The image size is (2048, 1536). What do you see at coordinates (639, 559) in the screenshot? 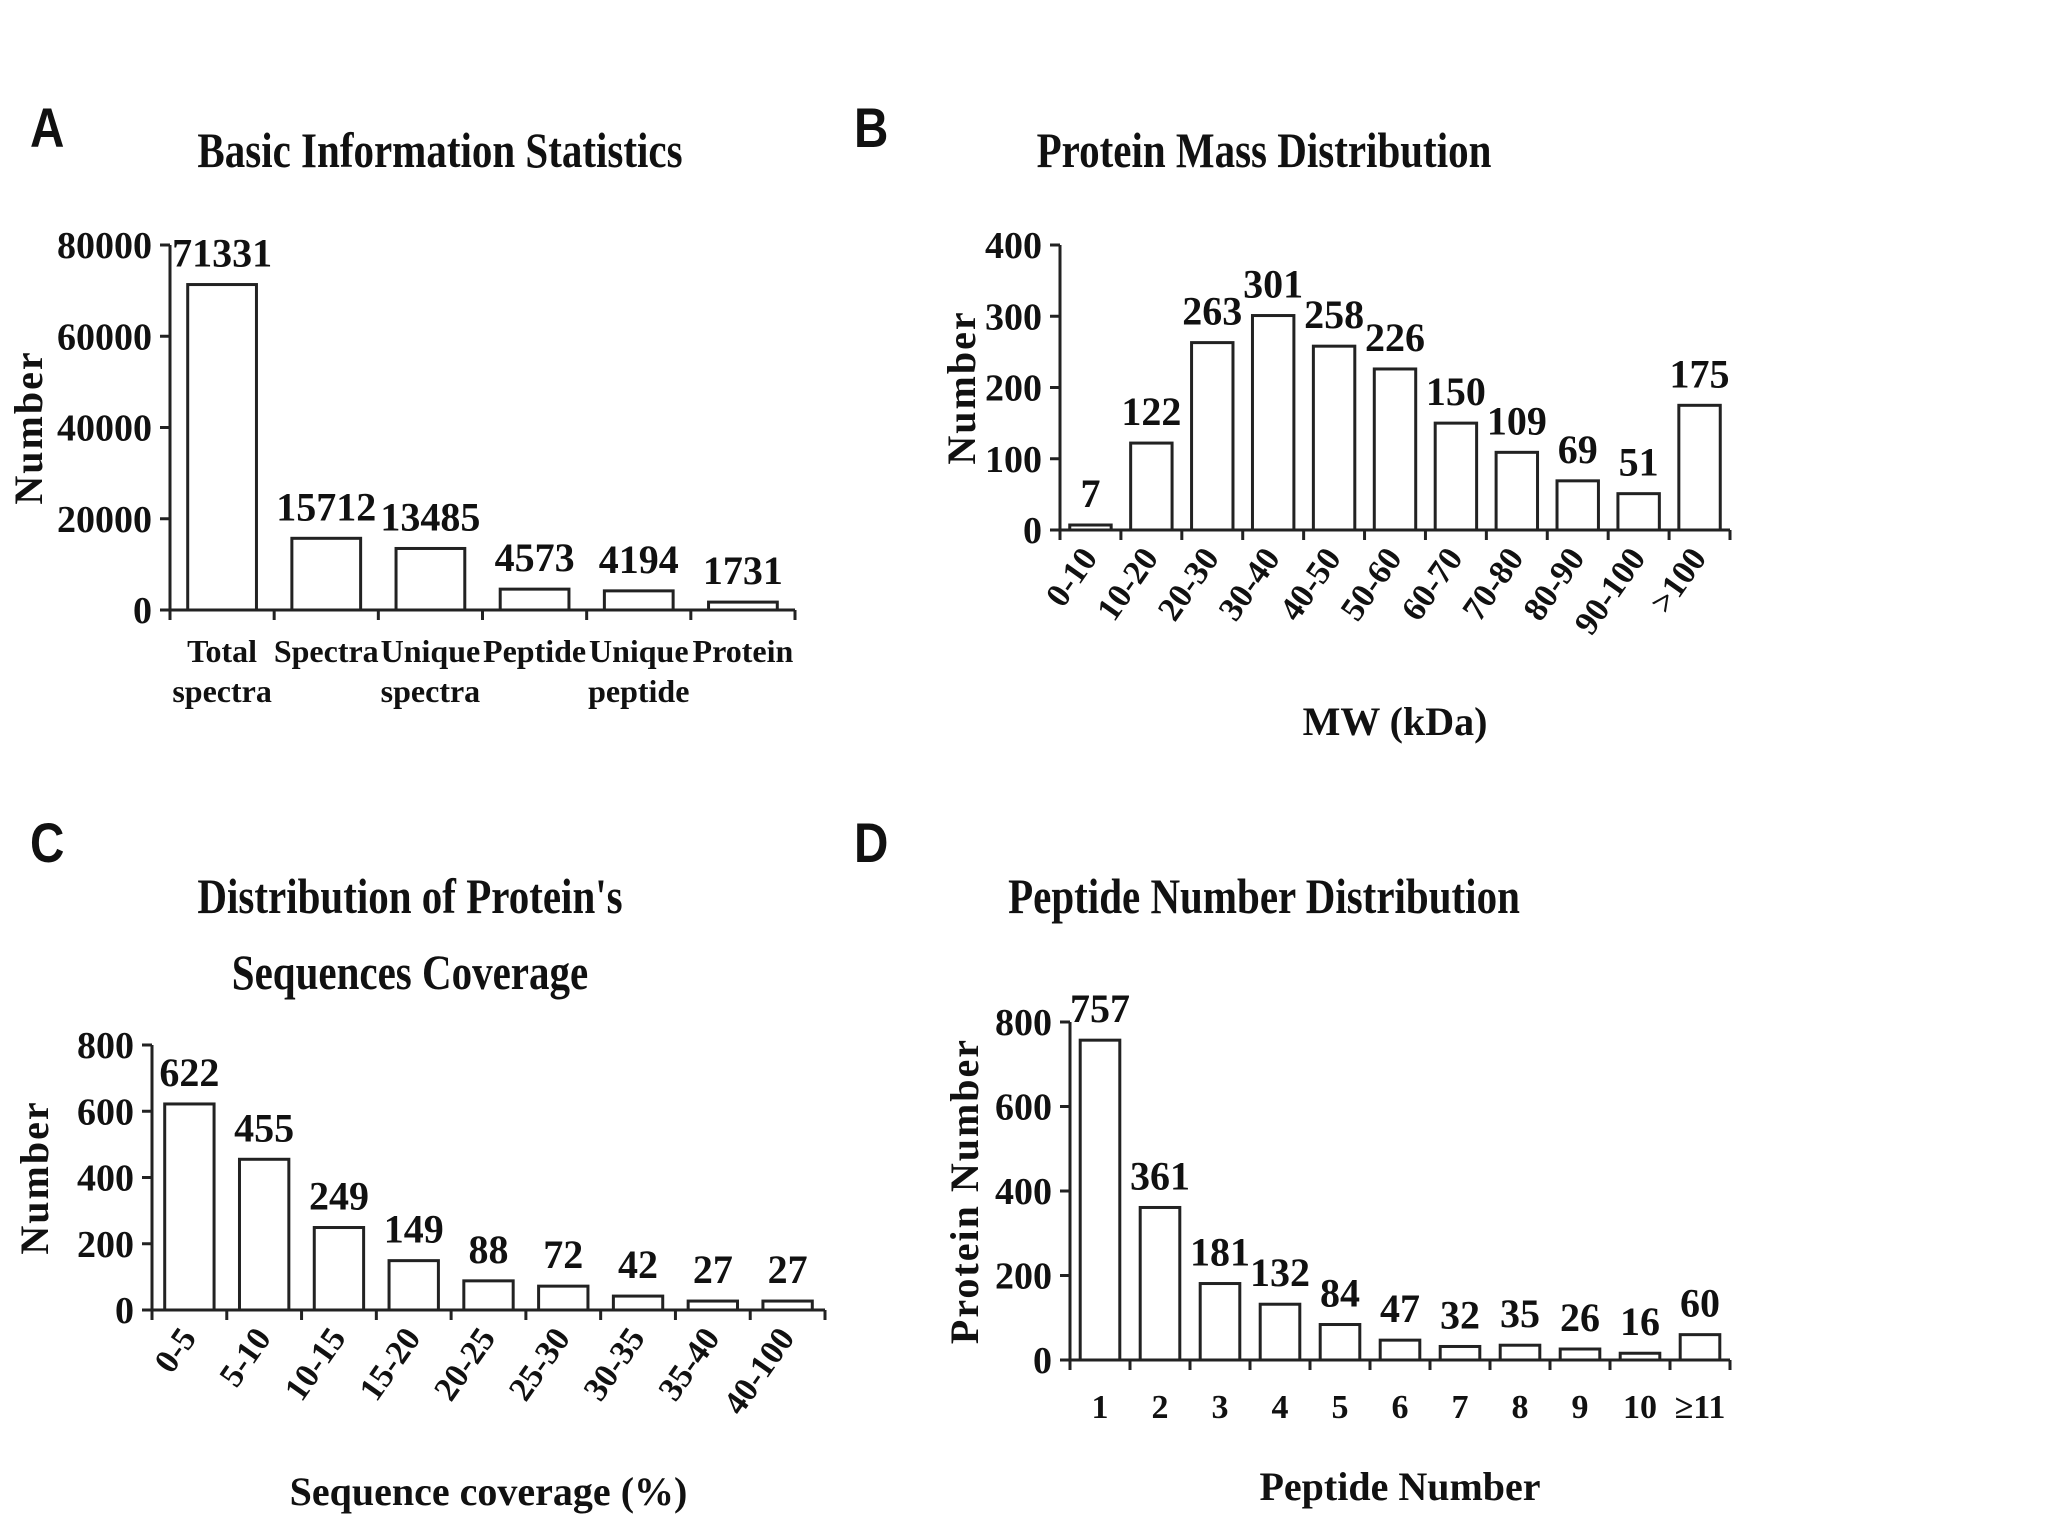
I see `bar-value-label: 4194` at bounding box center [639, 559].